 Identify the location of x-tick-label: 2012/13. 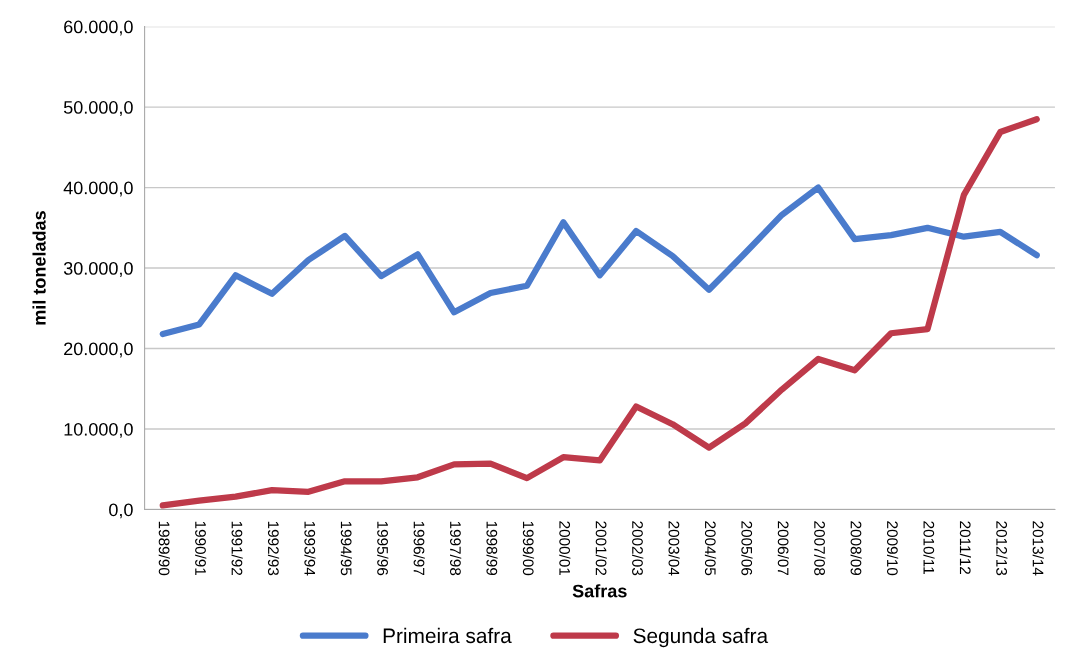
(1002, 548).